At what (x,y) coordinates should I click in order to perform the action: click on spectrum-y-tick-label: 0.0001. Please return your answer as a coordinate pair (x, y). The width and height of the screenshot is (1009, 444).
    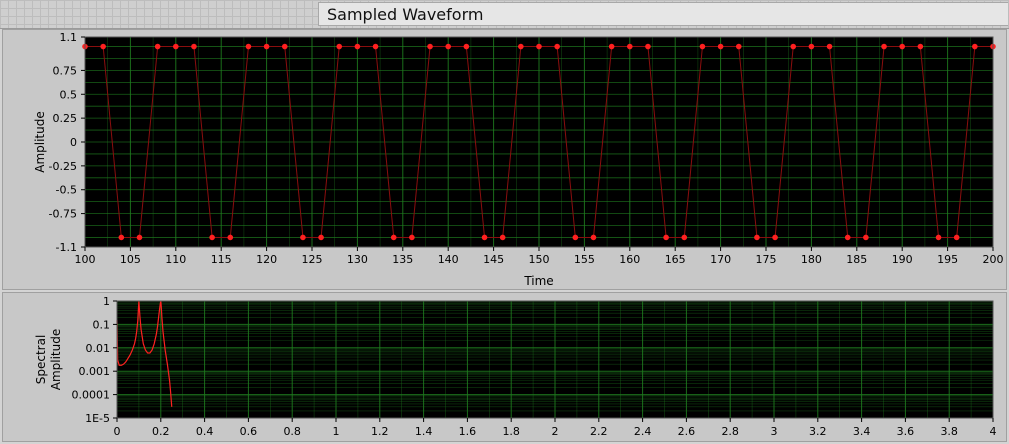
    Looking at the image, I should click on (91, 395).